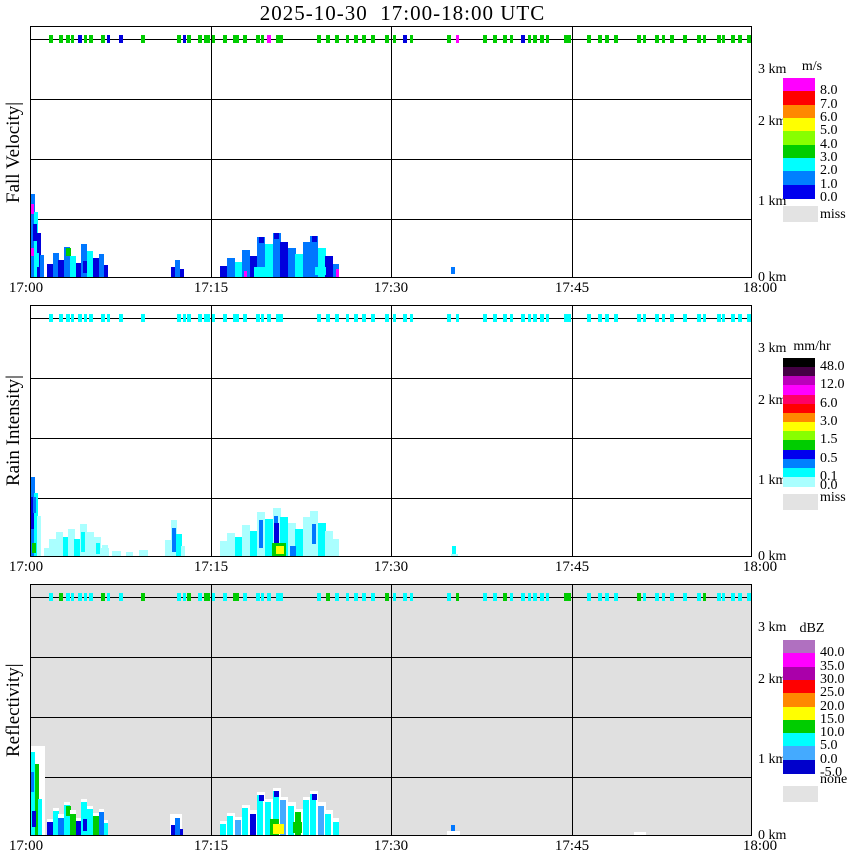 The width and height of the screenshot is (850, 868). I want to click on time-label: 17:15, so click(211, 567).